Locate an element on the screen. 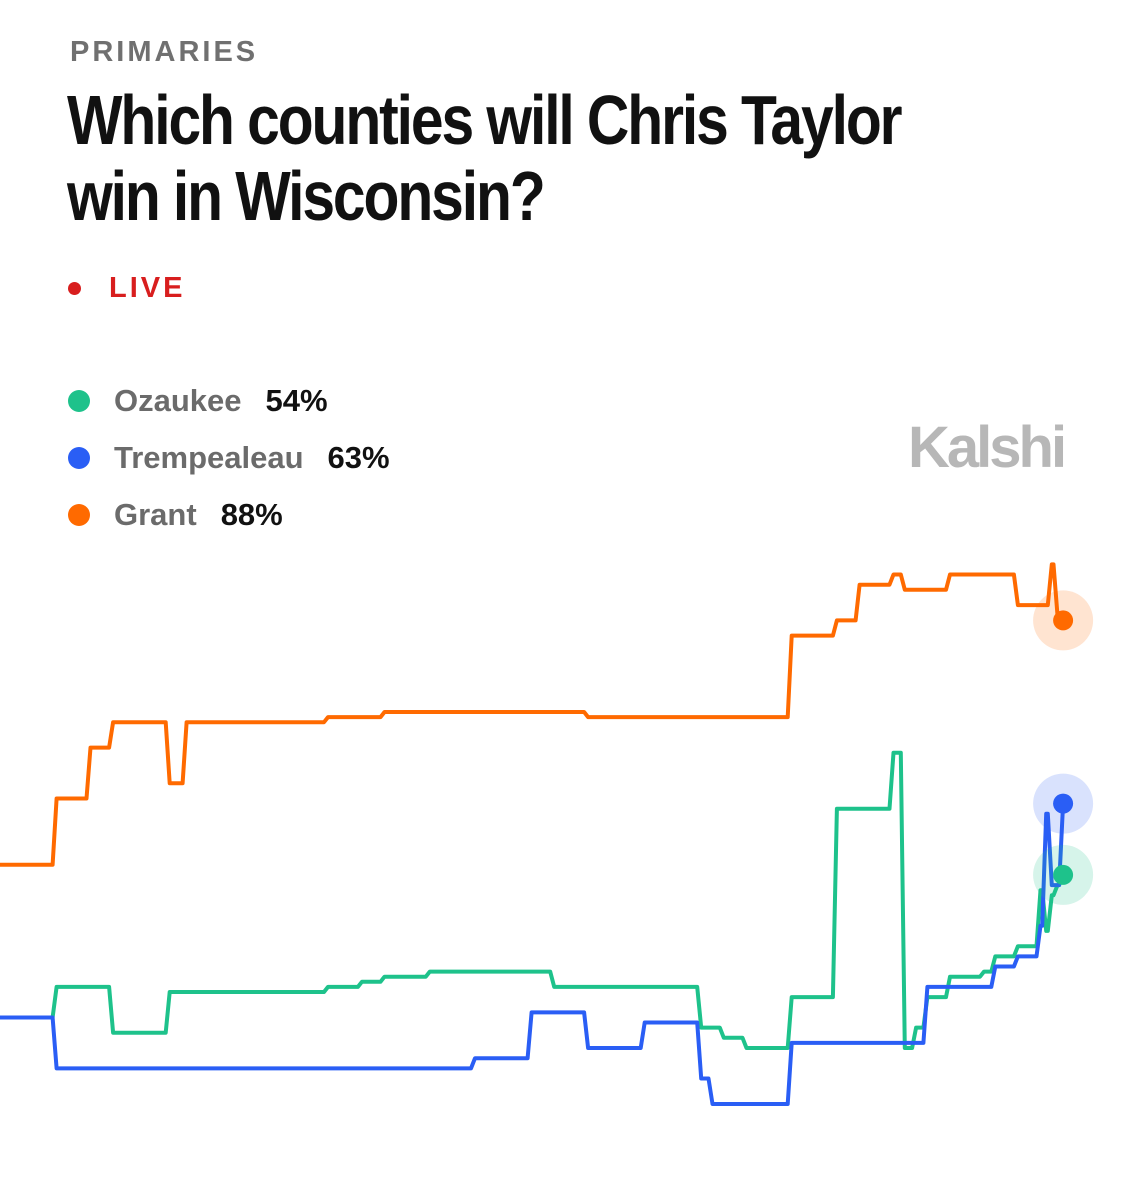 This screenshot has height=1200, width=1131. legend-name: Ozaukee is located at coordinates (178, 400).